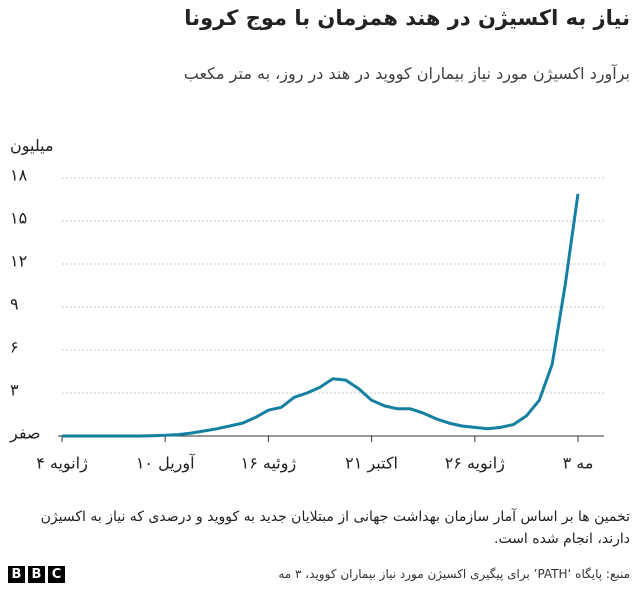 This screenshot has width=640, height=594. What do you see at coordinates (166, 464) in the screenshot?
I see `x-tick-label: ۱۰ آوریل` at bounding box center [166, 464].